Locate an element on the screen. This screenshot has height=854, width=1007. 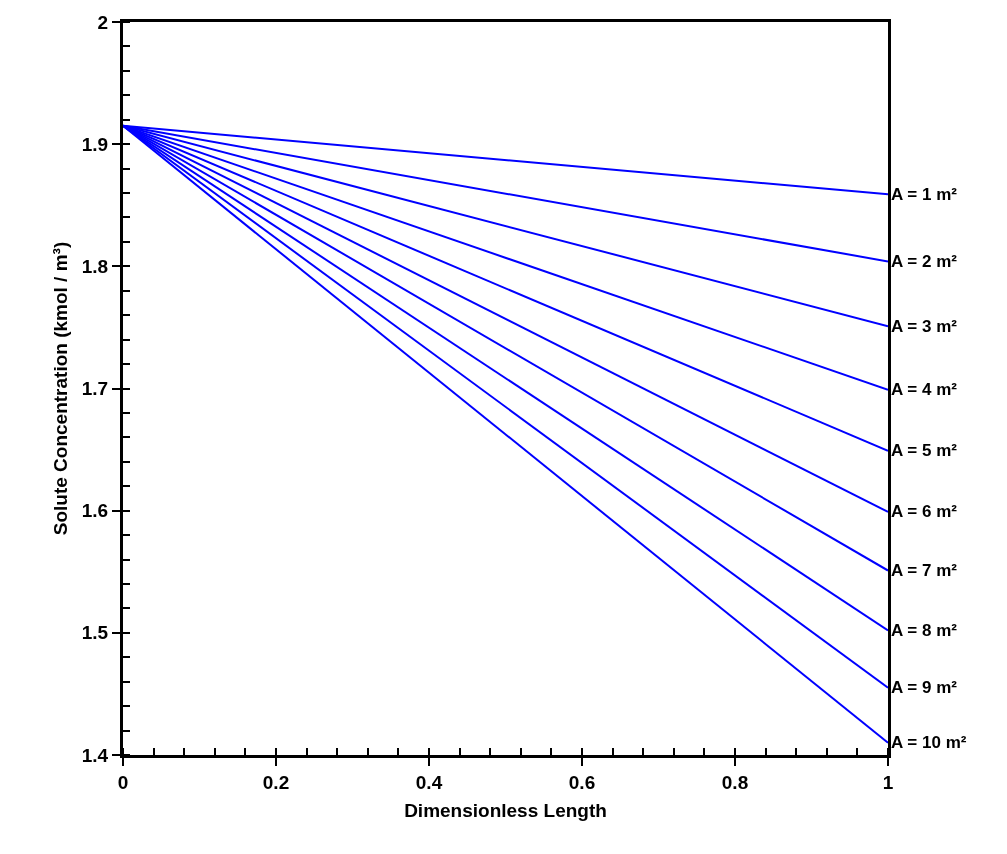
y-tick-label: 1.8 is located at coordinates (95, 266).